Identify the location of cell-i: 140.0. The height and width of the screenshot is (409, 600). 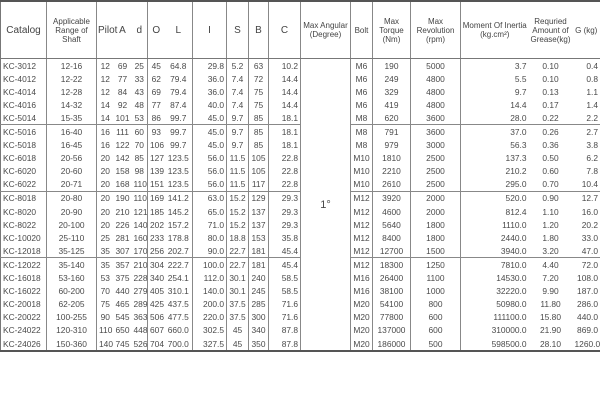
(209, 291).